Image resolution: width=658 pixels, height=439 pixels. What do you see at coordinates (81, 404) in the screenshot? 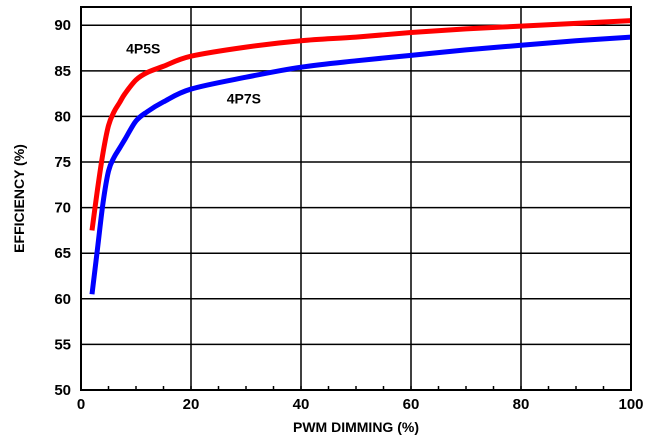
I see `x-tick-label: 0` at bounding box center [81, 404].